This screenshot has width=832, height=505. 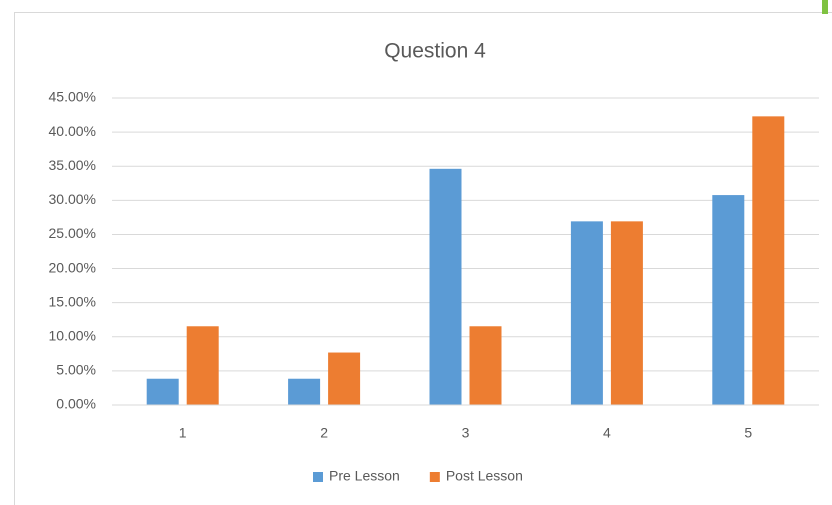 I want to click on y-tick-label: 45.00%, so click(x=72, y=97).